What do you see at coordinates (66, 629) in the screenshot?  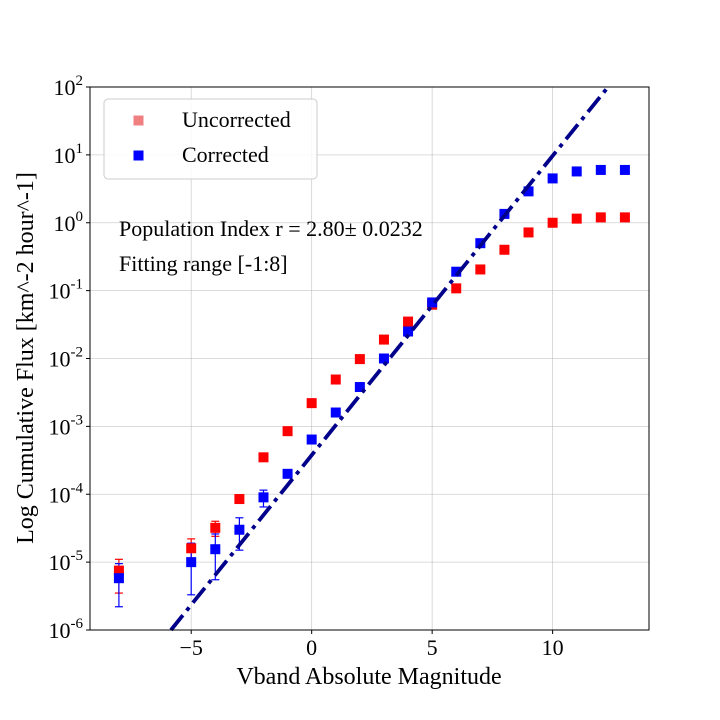 I see `y-tick-label: 10⁻⁶` at bounding box center [66, 629].